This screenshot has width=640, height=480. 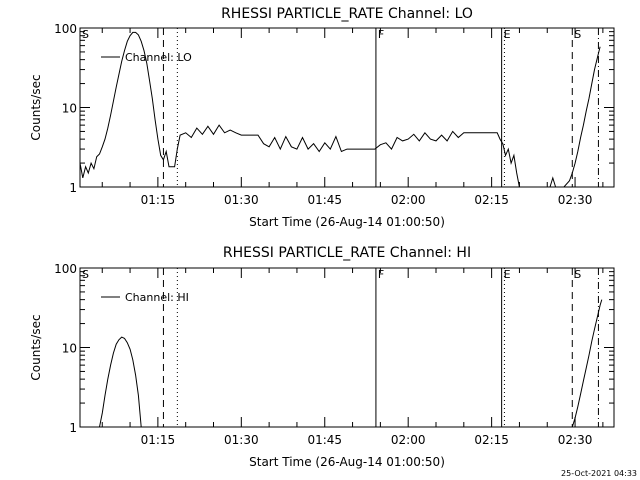 I want to click on legend-label: Channel: LO, so click(x=158, y=57).